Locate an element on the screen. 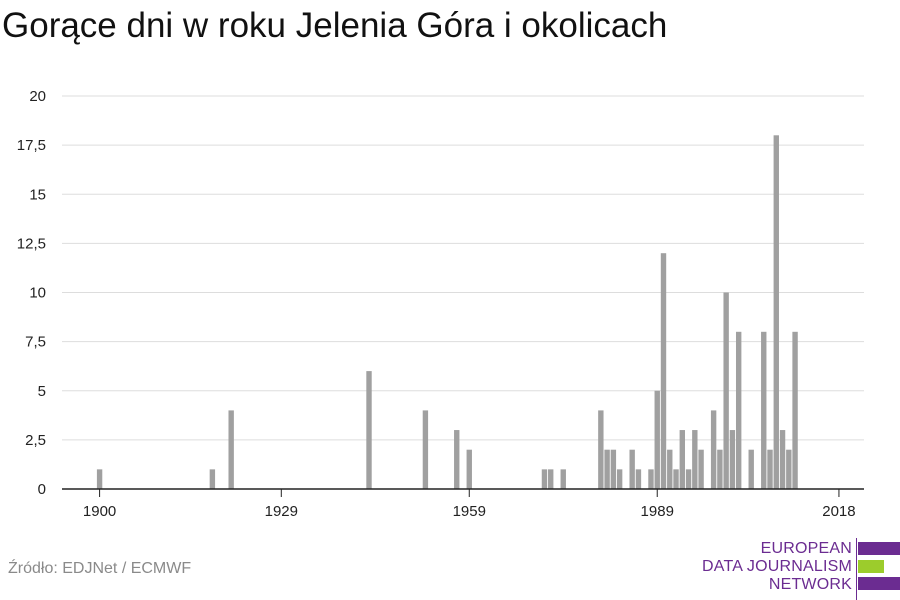 The width and height of the screenshot is (900, 600). source-note: Źródło: EDJNet / ECMWF is located at coordinates (100, 568).